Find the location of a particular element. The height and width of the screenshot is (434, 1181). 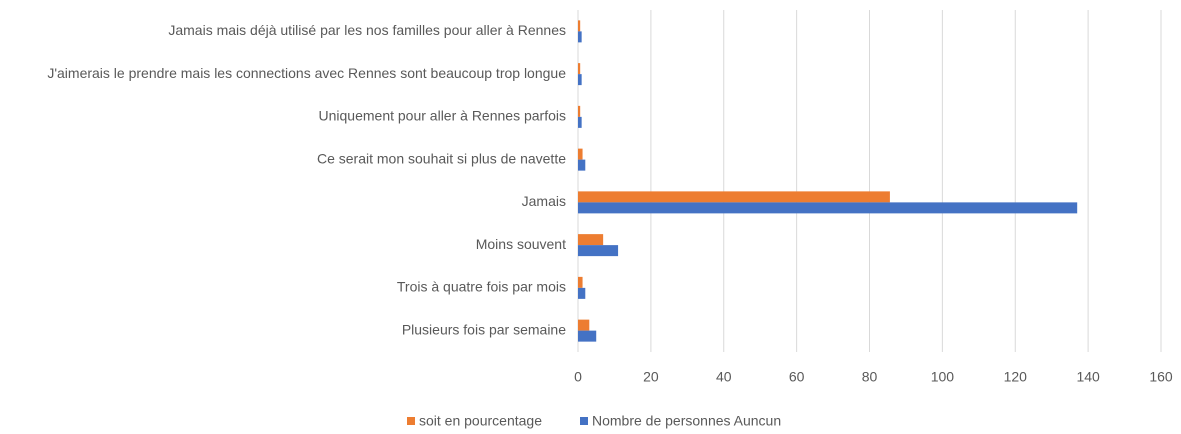

y-tick-label: Ce serait mon souhait si plus de navette is located at coordinates (441, 158).